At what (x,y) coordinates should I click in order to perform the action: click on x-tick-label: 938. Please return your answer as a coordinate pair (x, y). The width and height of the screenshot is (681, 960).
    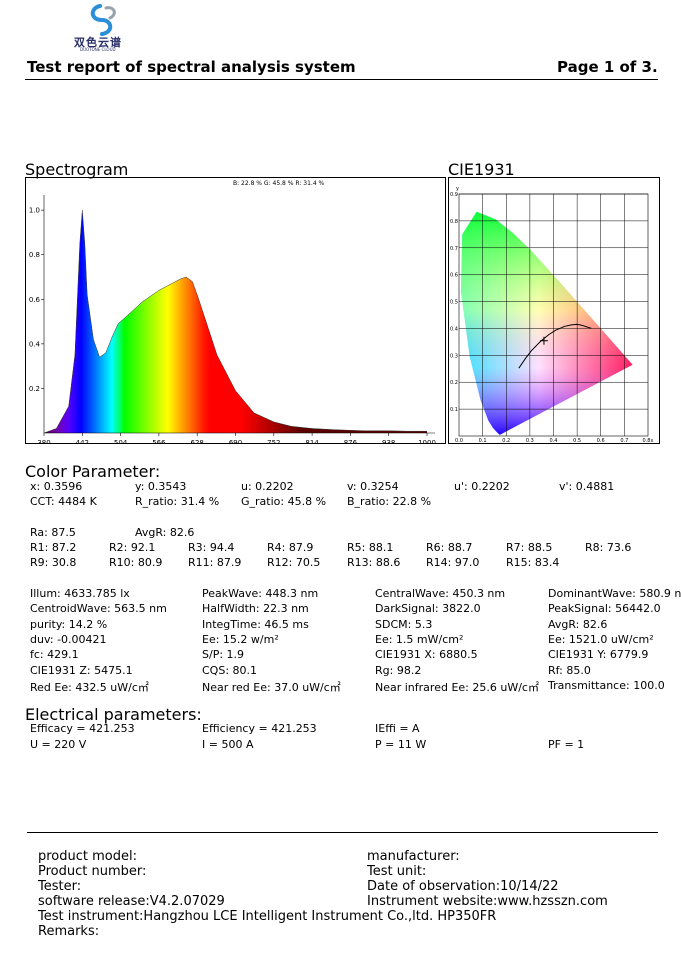
    Looking at the image, I should click on (388, 441).